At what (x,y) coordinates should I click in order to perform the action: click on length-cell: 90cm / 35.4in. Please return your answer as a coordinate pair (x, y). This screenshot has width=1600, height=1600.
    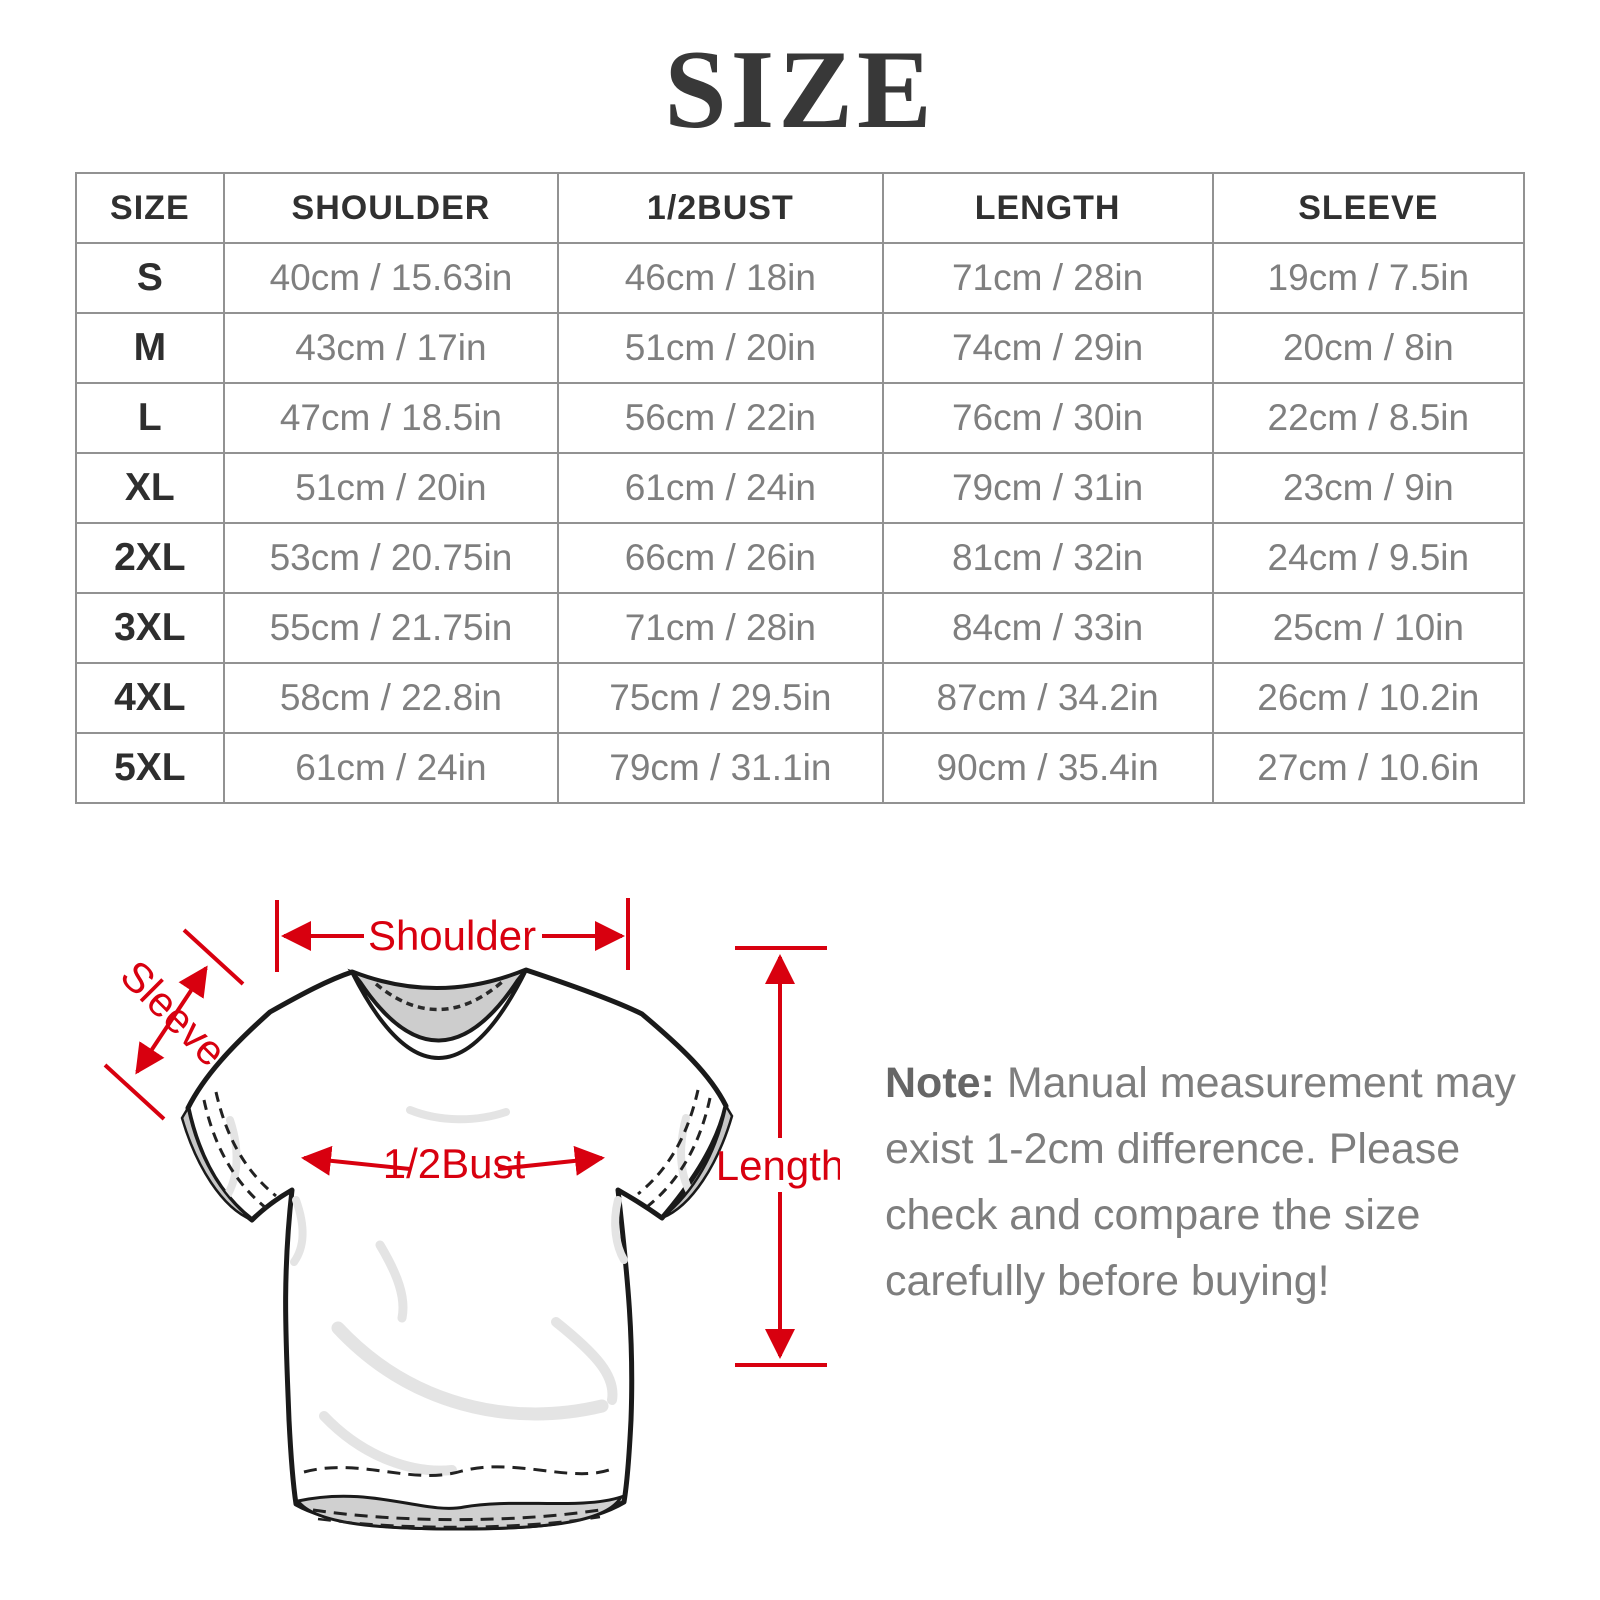
    Looking at the image, I should click on (1047, 768).